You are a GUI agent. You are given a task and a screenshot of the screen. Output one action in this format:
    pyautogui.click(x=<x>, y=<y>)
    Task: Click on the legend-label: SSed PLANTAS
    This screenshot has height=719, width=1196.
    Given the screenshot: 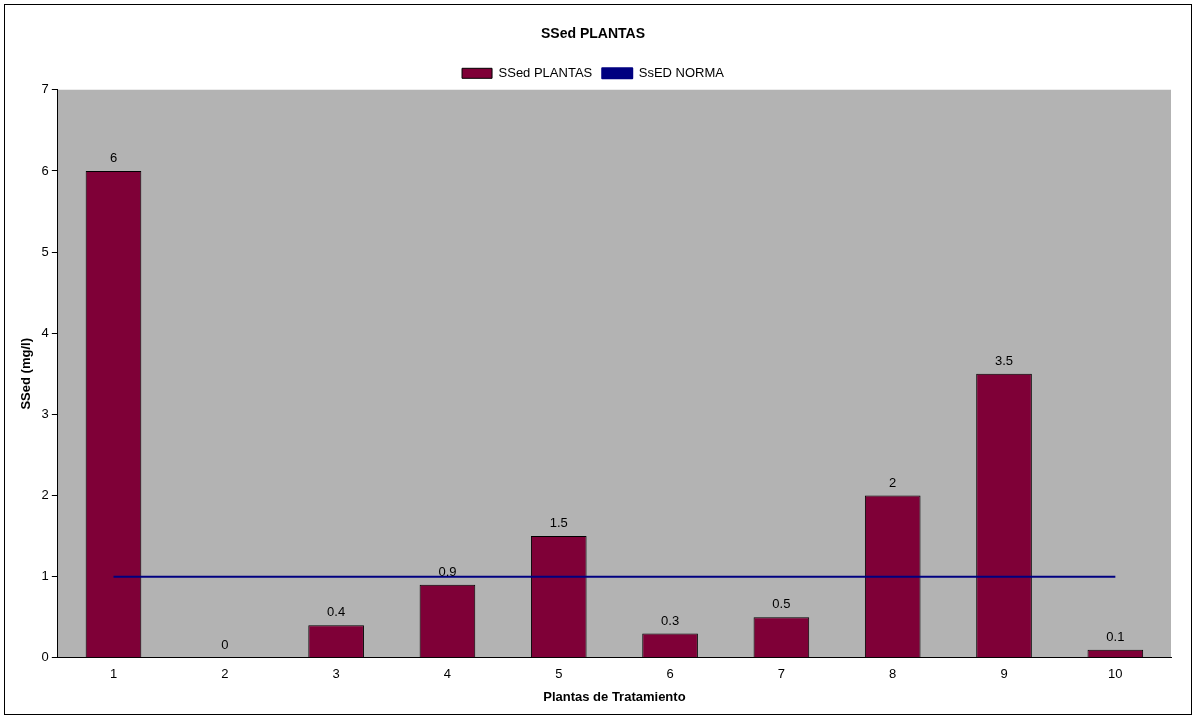 What is the action you would take?
    pyautogui.click(x=545, y=72)
    